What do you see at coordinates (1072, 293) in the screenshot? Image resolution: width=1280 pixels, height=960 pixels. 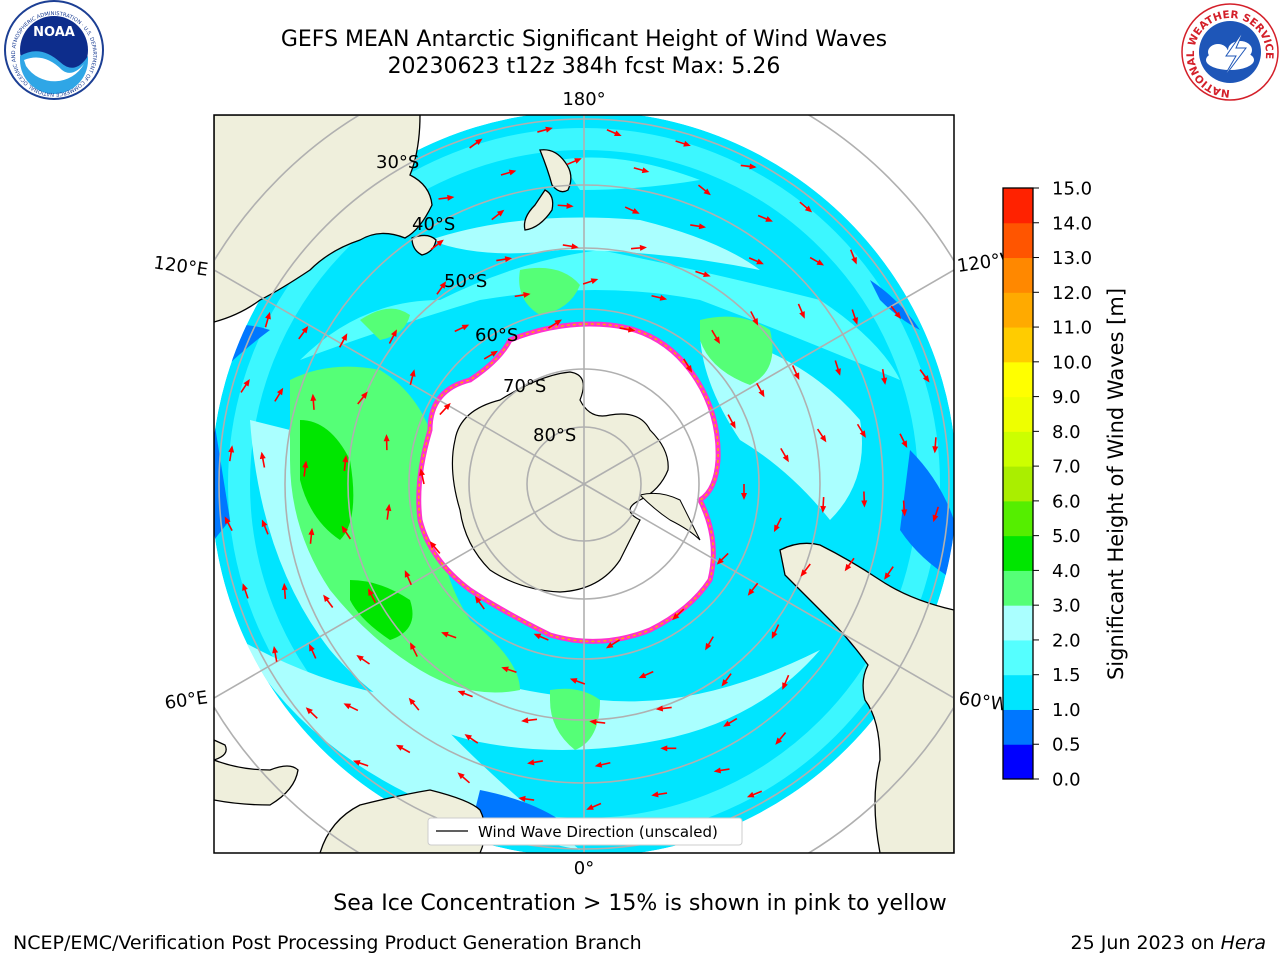 I see `colorbar-tick-label: 12.0` at bounding box center [1072, 293].